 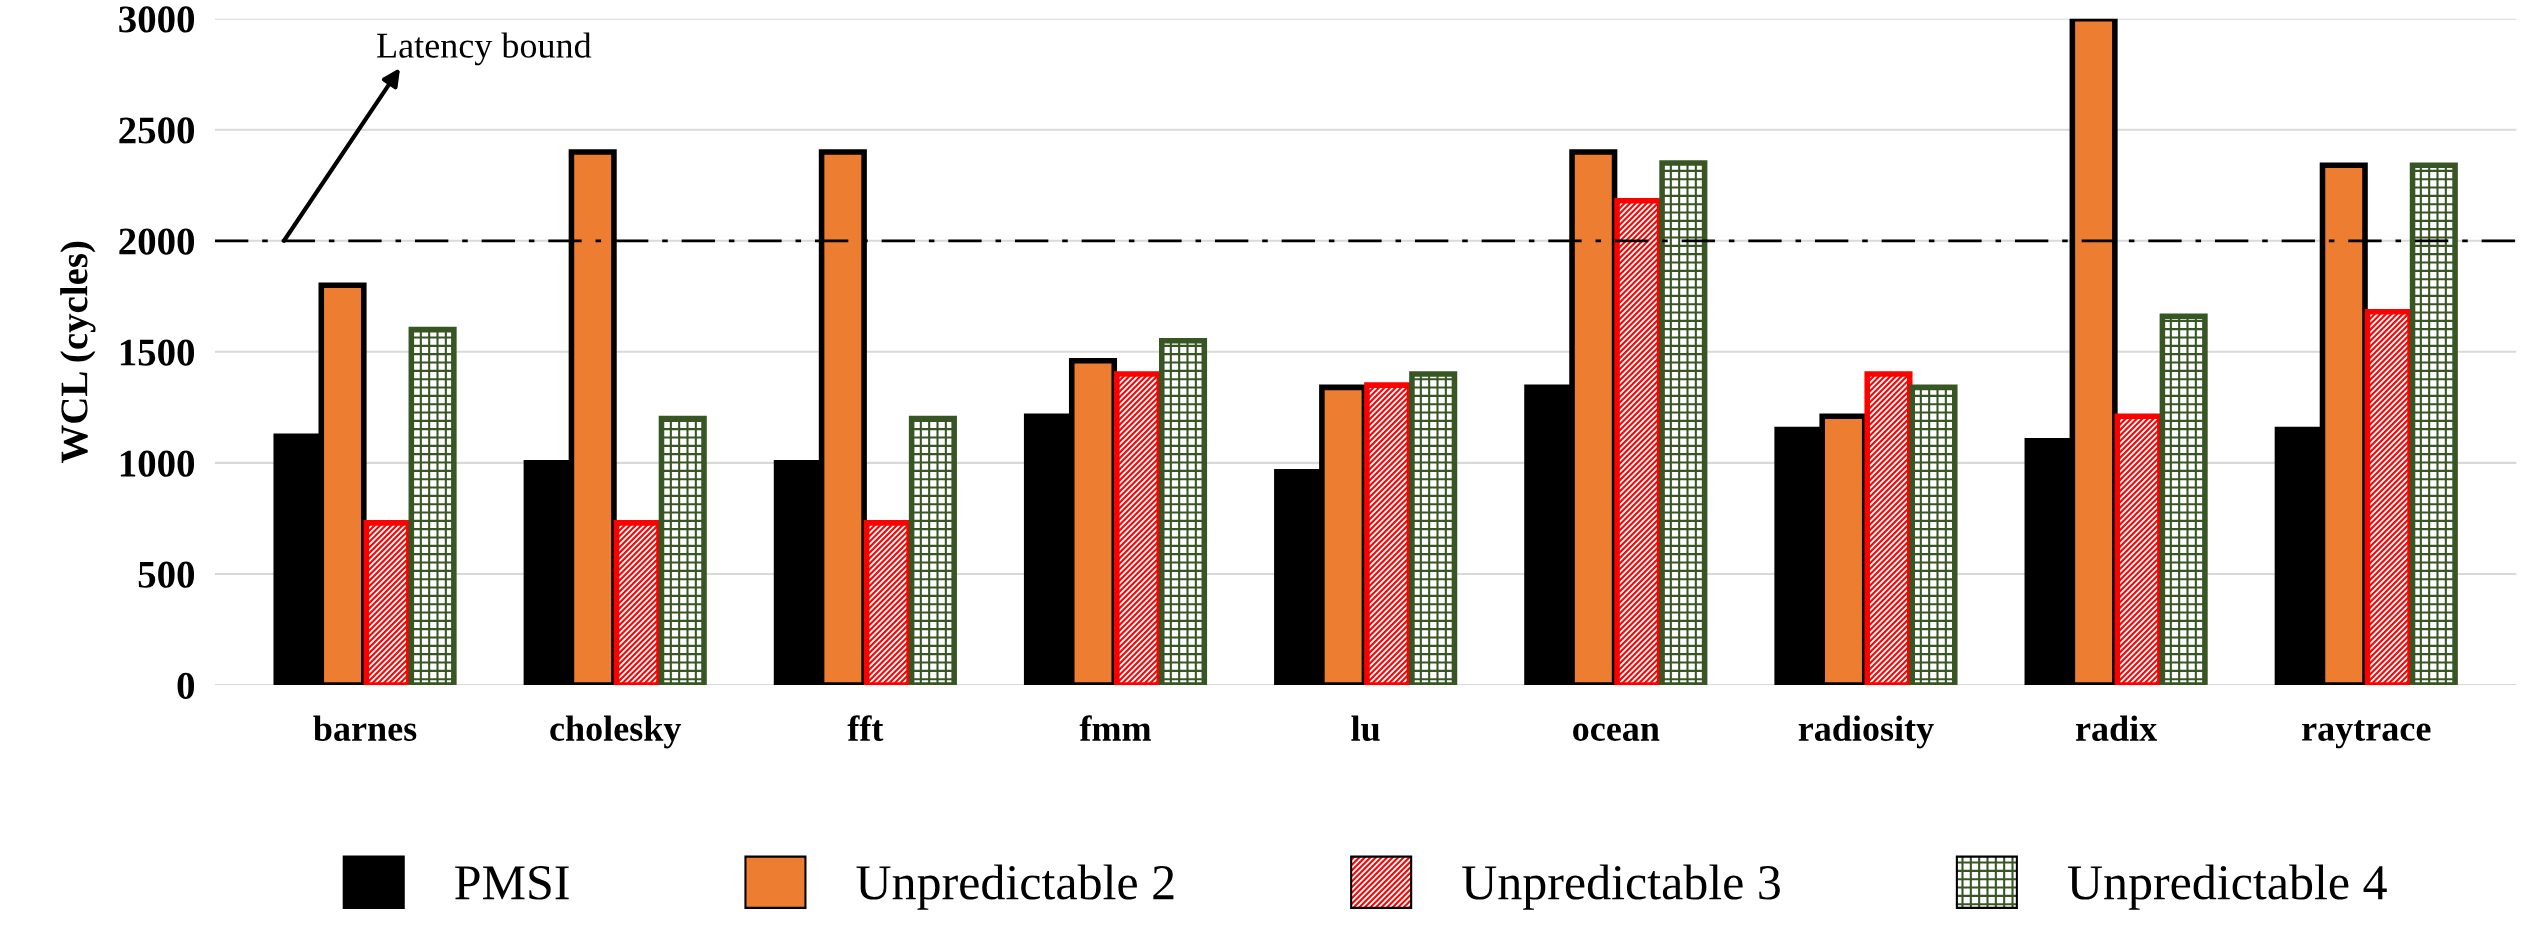 What do you see at coordinates (1866, 732) in the screenshot?
I see `x-tick-label: radiosity` at bounding box center [1866, 732].